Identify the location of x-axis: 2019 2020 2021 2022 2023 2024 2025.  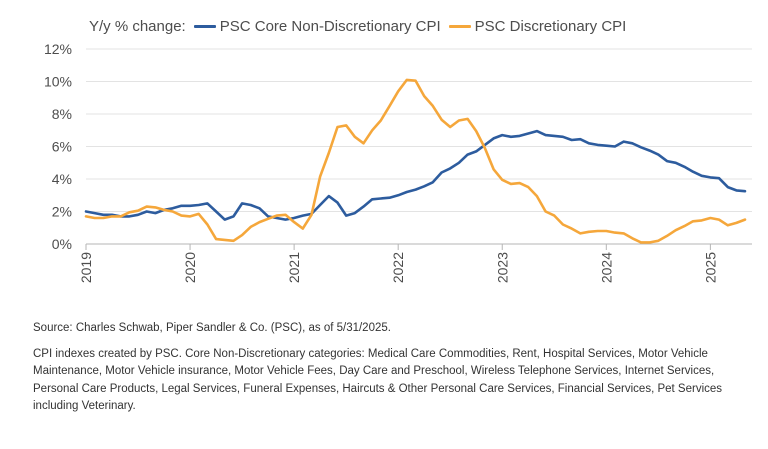
(398, 263).